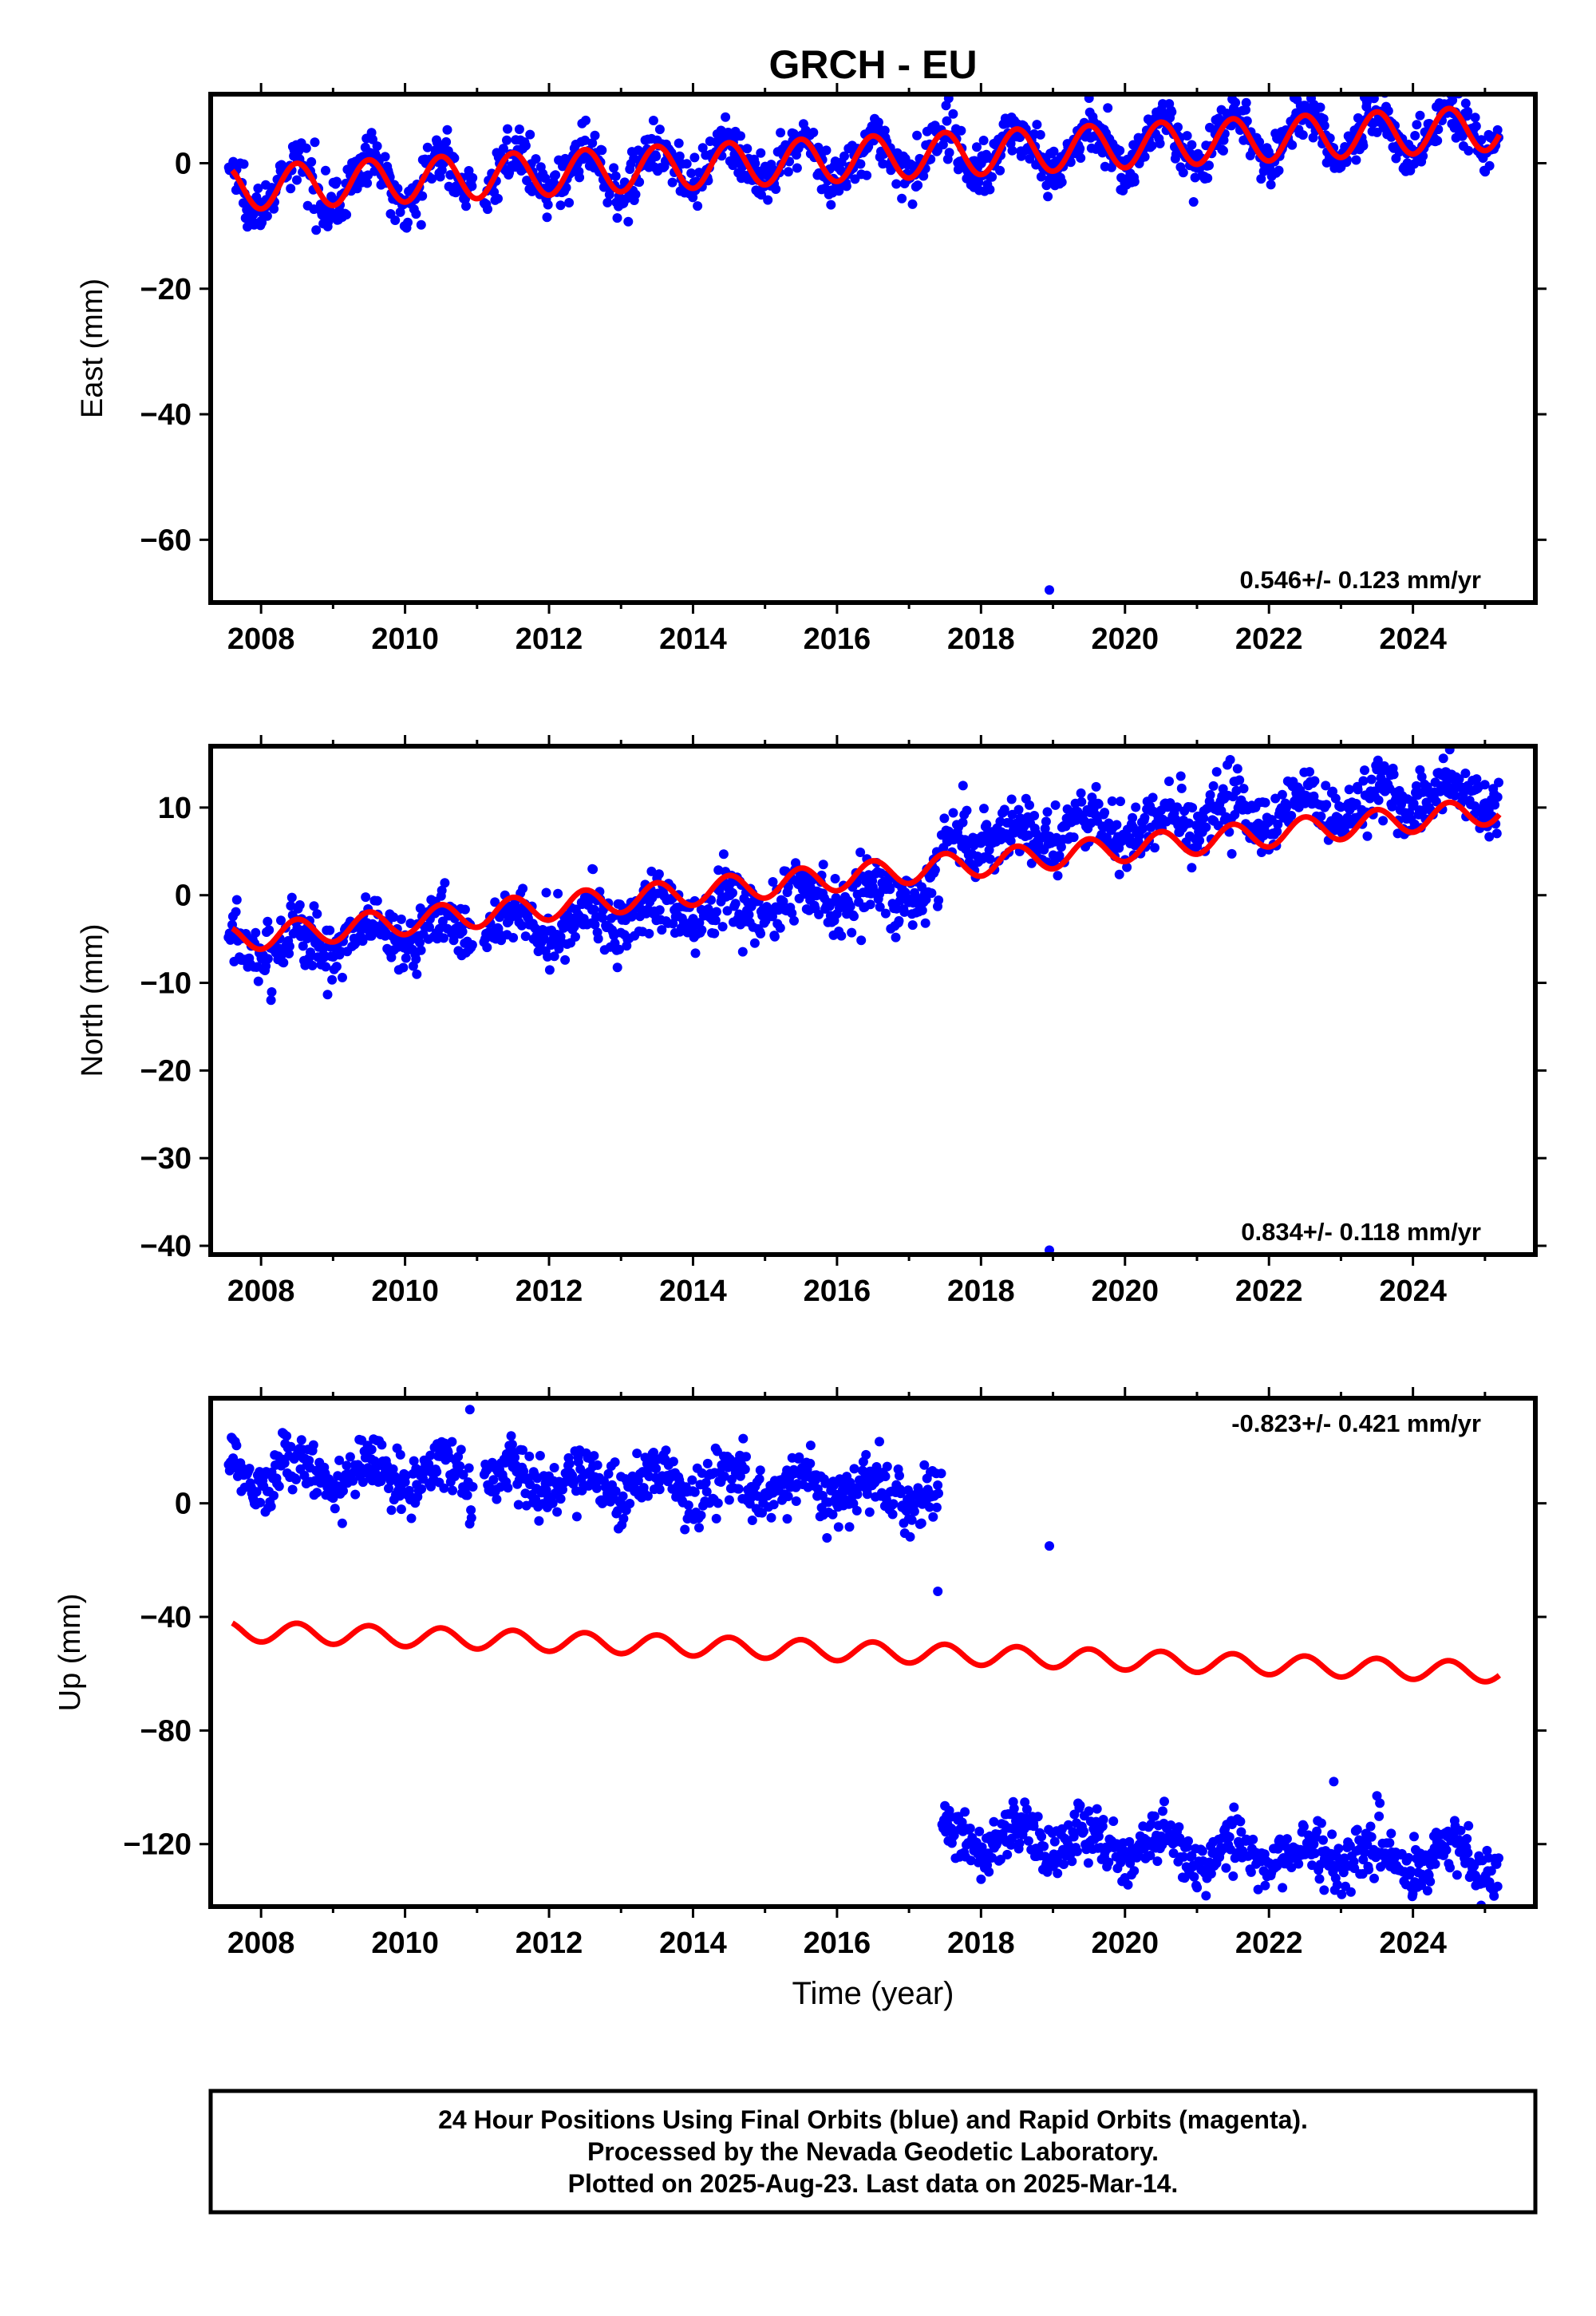 This screenshot has height=2316, width=1596. Describe the element at coordinates (1269, 1943) in the screenshot. I see `up-x-tick-label: 2022` at that location.